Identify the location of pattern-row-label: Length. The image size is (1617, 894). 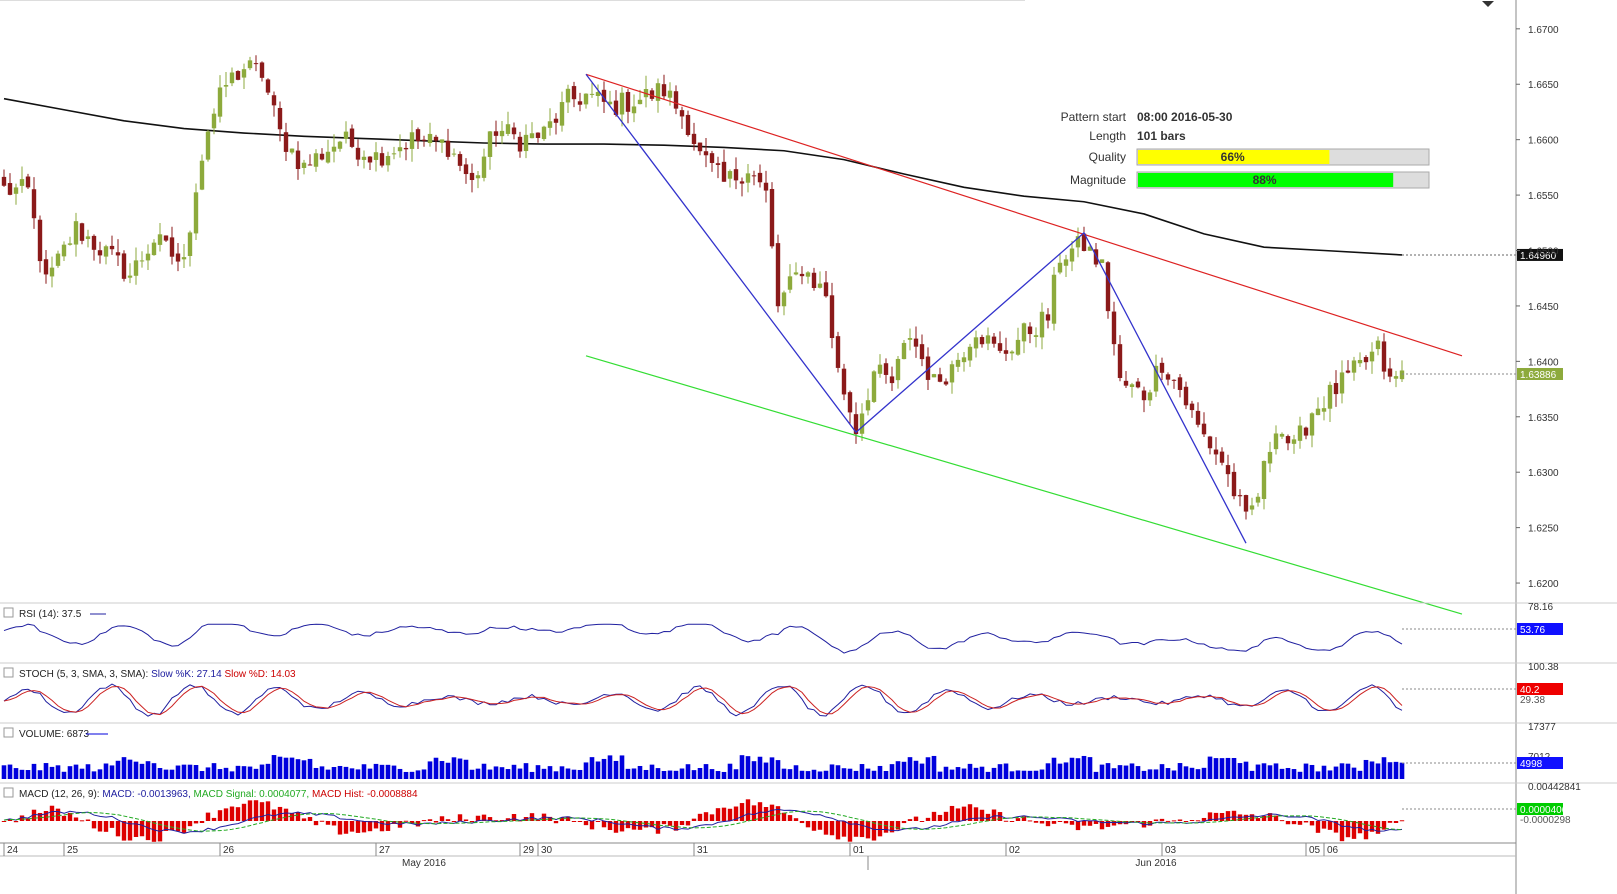
(1107, 136).